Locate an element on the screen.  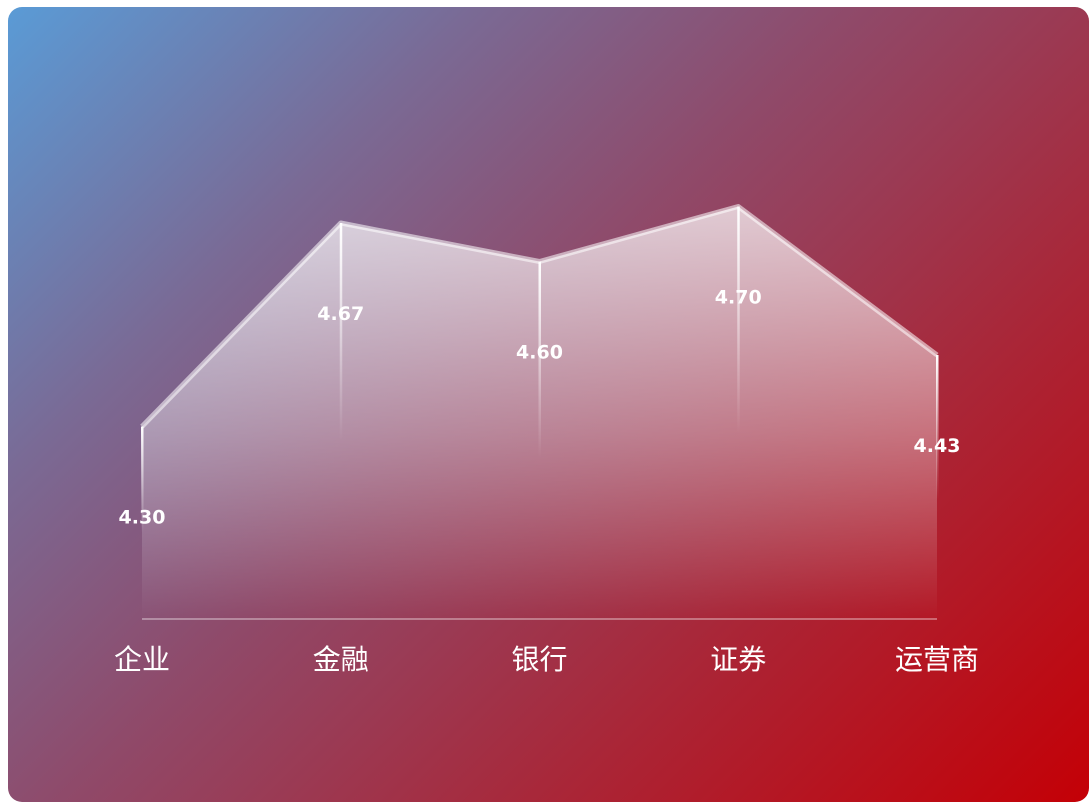
data-label: 4.70 is located at coordinates (738, 298).